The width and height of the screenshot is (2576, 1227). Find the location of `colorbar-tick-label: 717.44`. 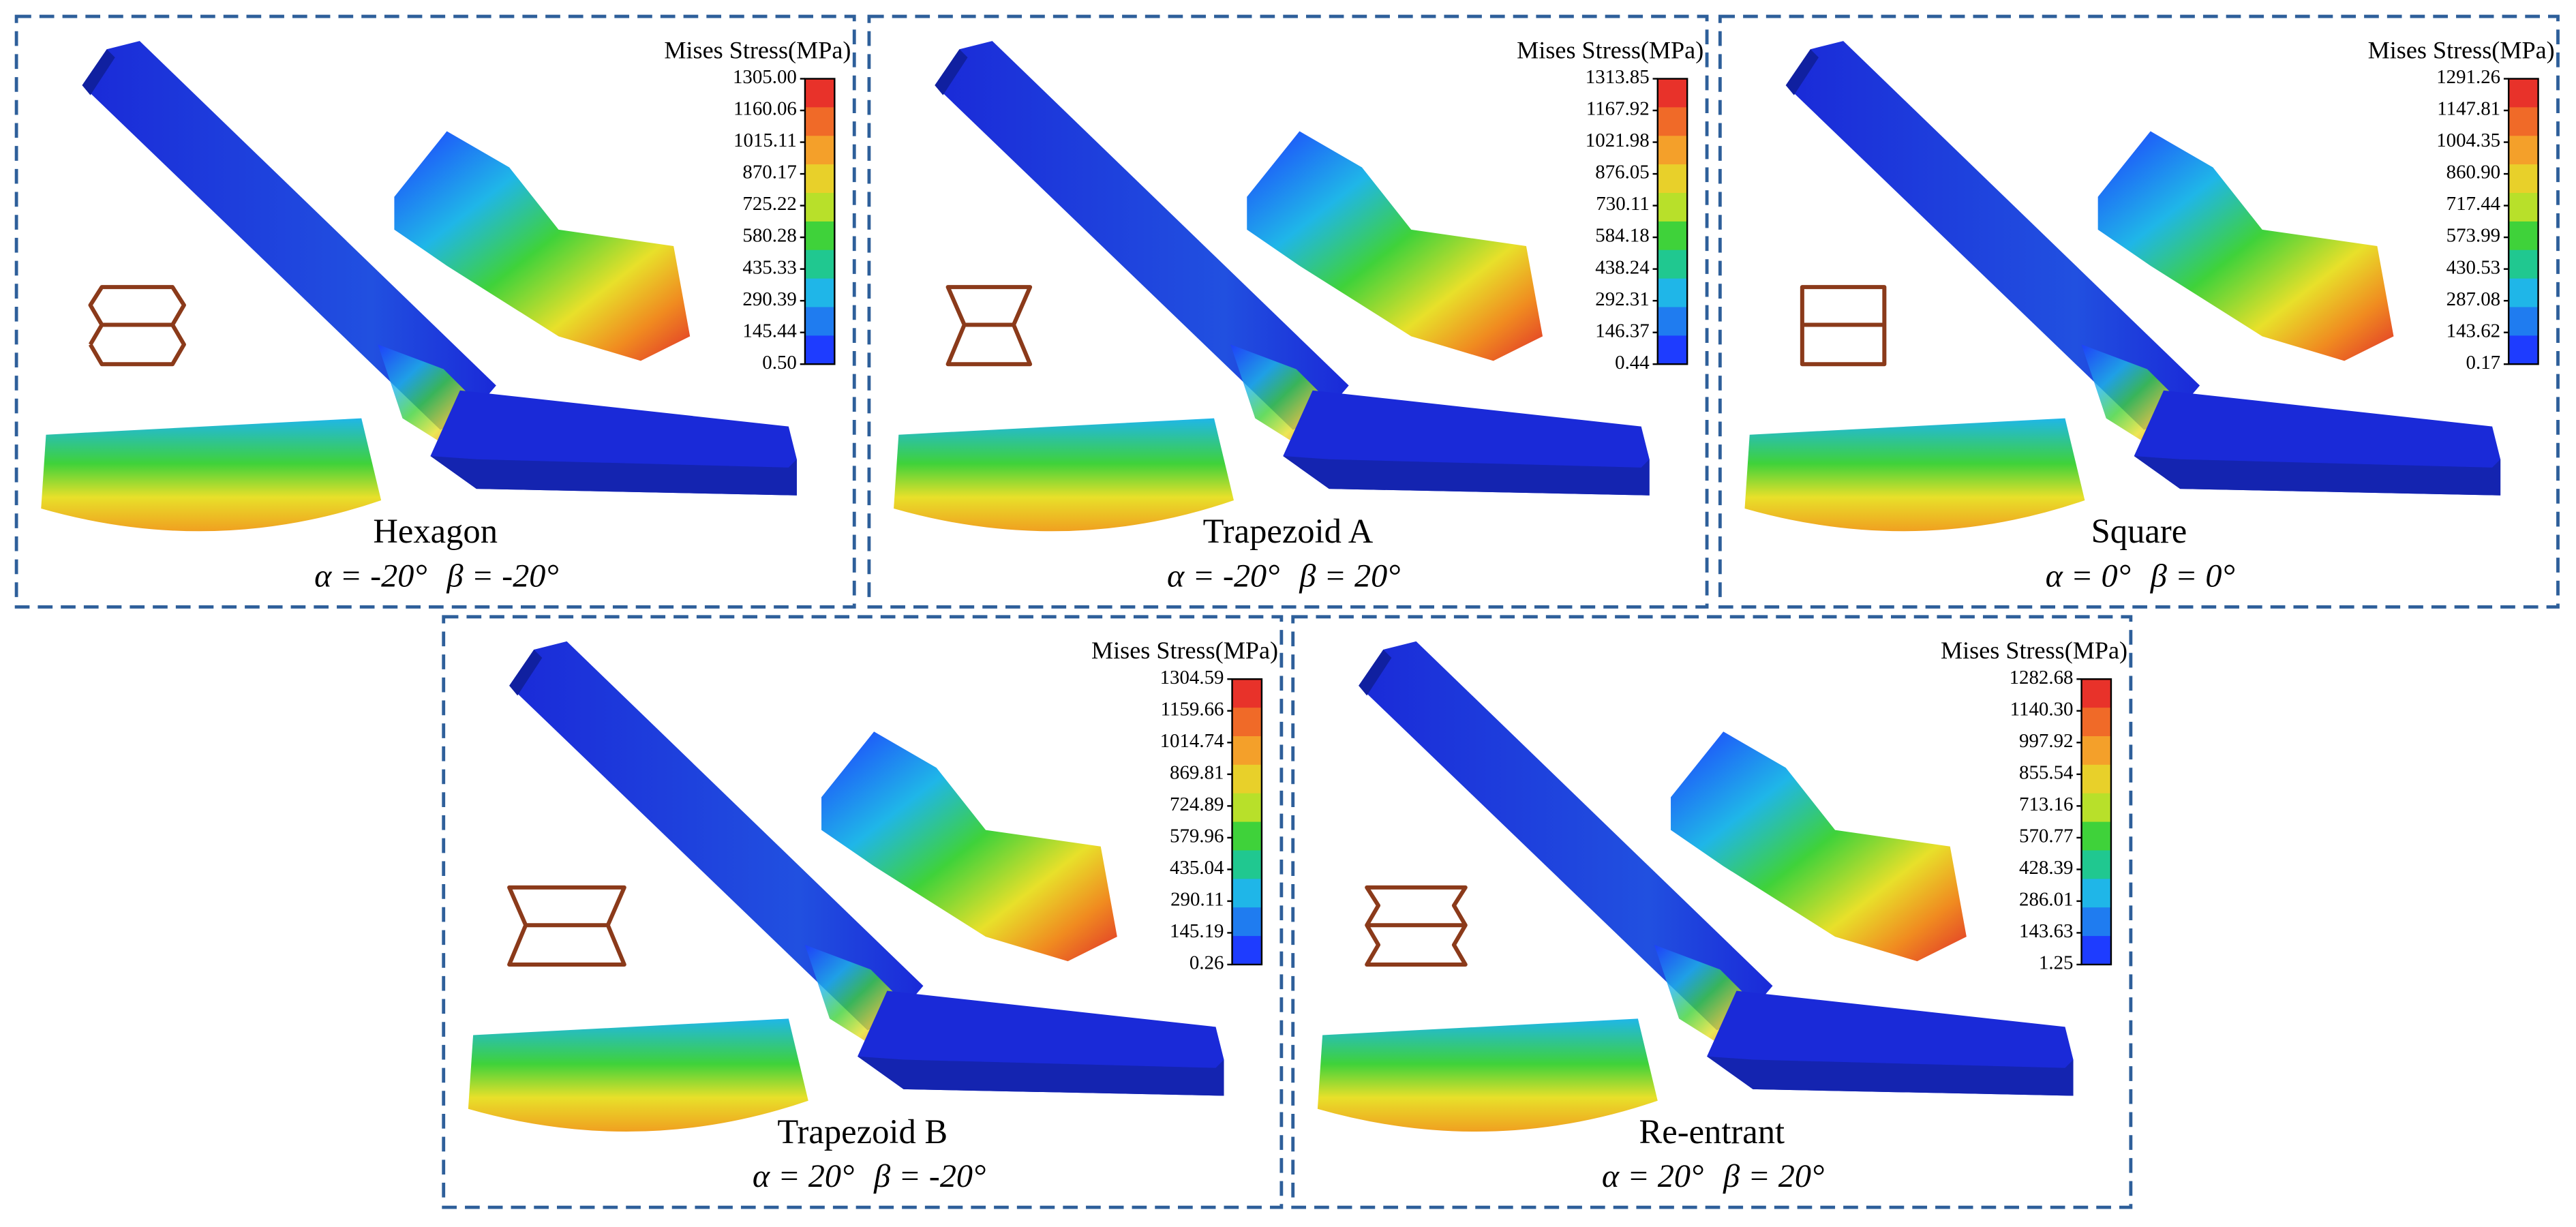

colorbar-tick-label: 717.44 is located at coordinates (2473, 204).